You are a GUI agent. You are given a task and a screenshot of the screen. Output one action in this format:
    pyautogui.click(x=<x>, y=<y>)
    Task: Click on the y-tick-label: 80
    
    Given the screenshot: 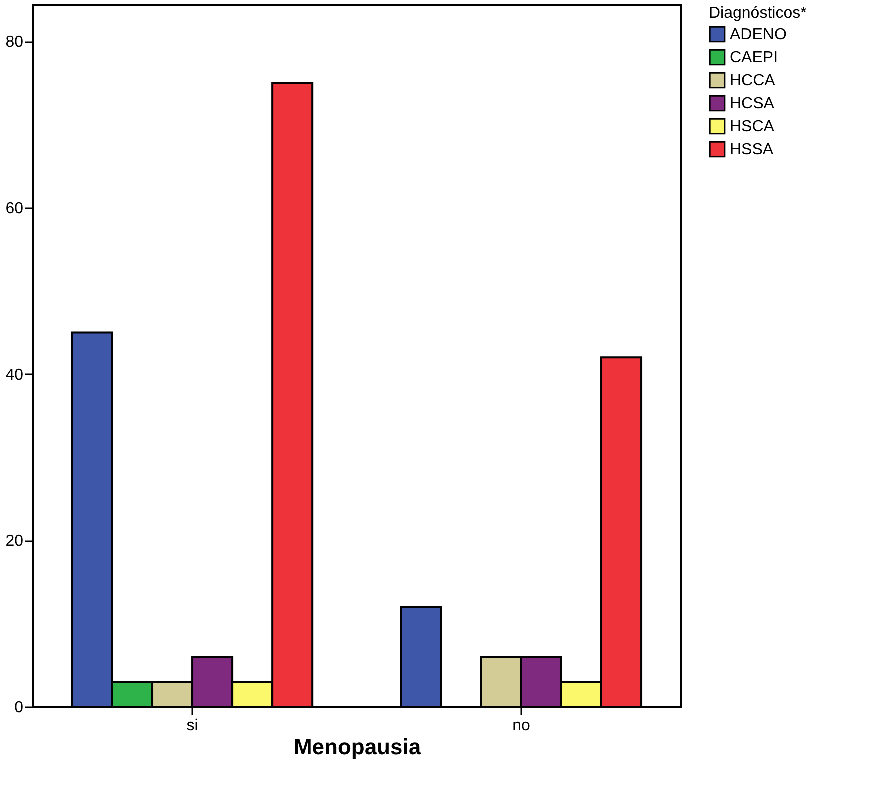 What is the action you would take?
    pyautogui.click(x=15, y=43)
    